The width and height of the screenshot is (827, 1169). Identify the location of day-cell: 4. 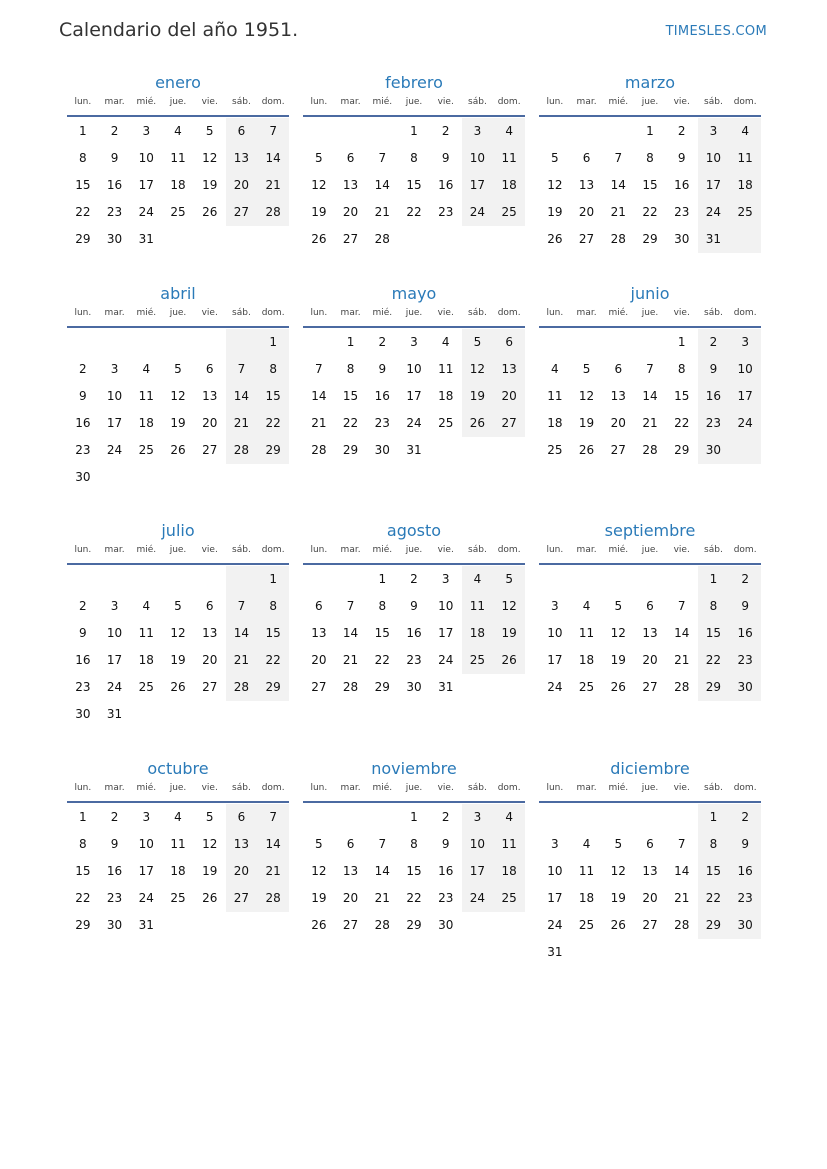
(146, 369).